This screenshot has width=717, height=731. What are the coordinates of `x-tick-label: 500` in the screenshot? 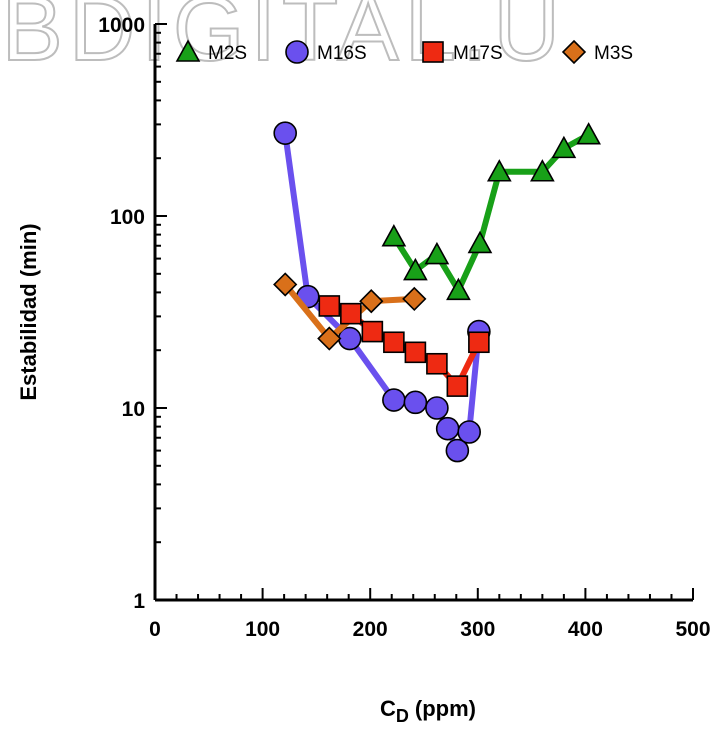 It's located at (692, 629).